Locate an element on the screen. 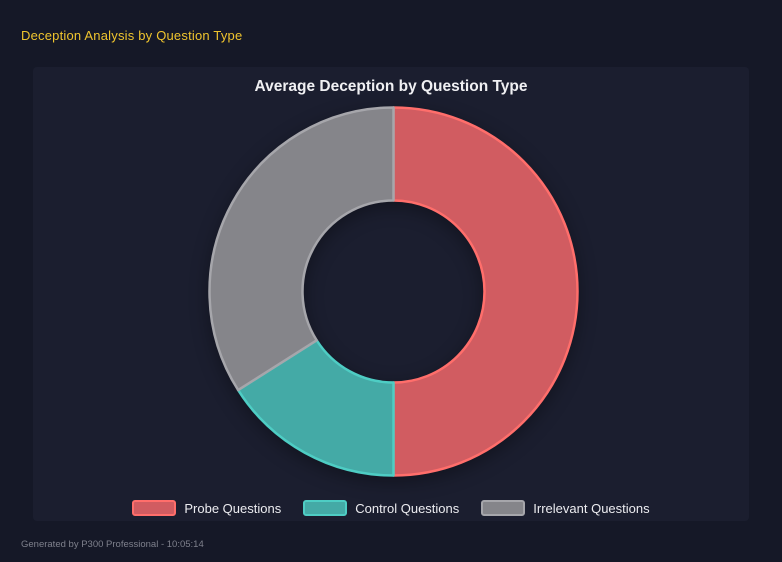 Image resolution: width=782 pixels, height=562 pixels. legend-label: Control Questions is located at coordinates (407, 508).